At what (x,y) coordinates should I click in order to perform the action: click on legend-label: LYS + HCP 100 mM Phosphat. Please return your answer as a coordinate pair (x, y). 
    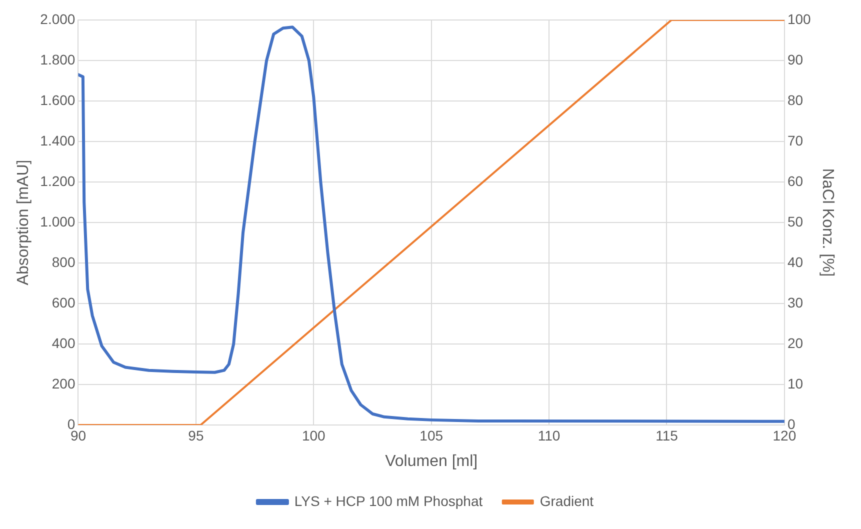
    Looking at the image, I should click on (388, 500).